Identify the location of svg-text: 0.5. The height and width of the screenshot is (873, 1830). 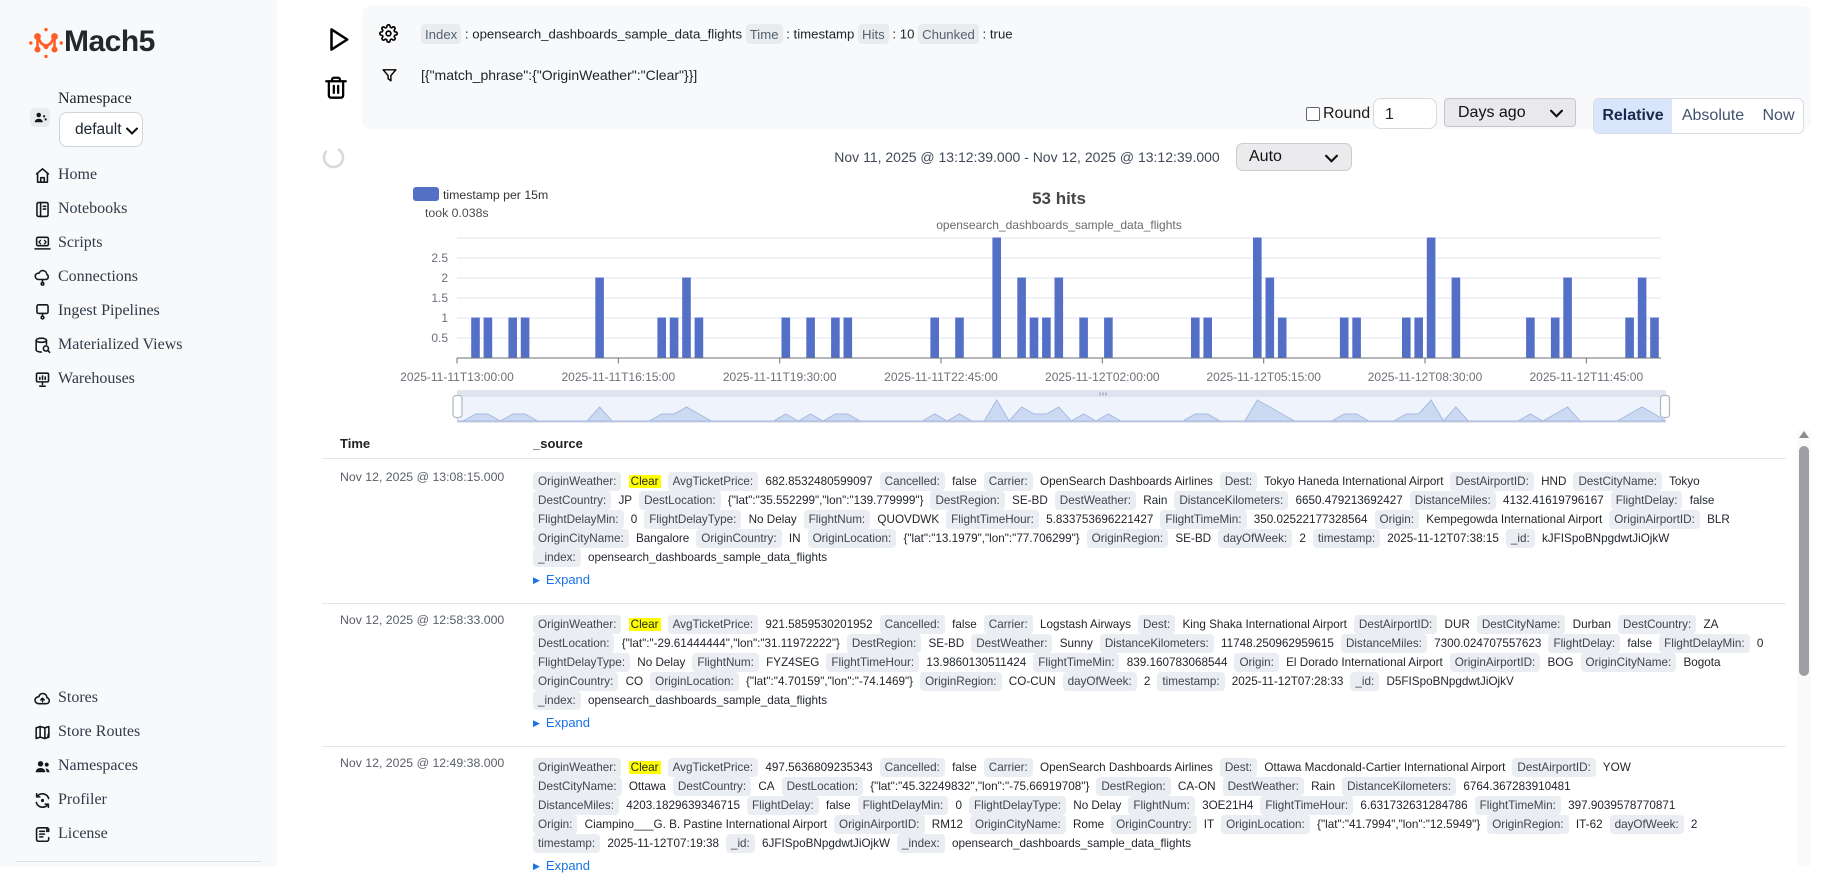
(439, 338).